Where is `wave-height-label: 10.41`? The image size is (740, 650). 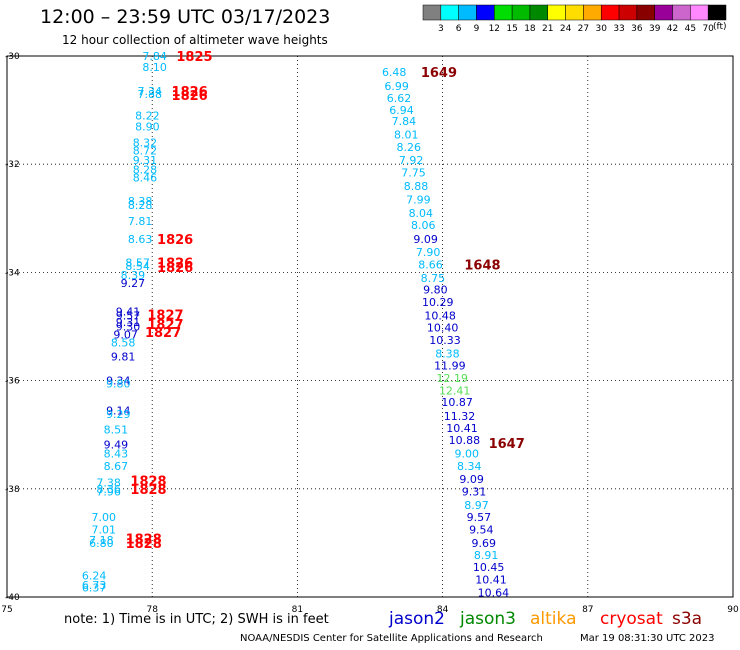 wave-height-label: 10.41 is located at coordinates (462, 428).